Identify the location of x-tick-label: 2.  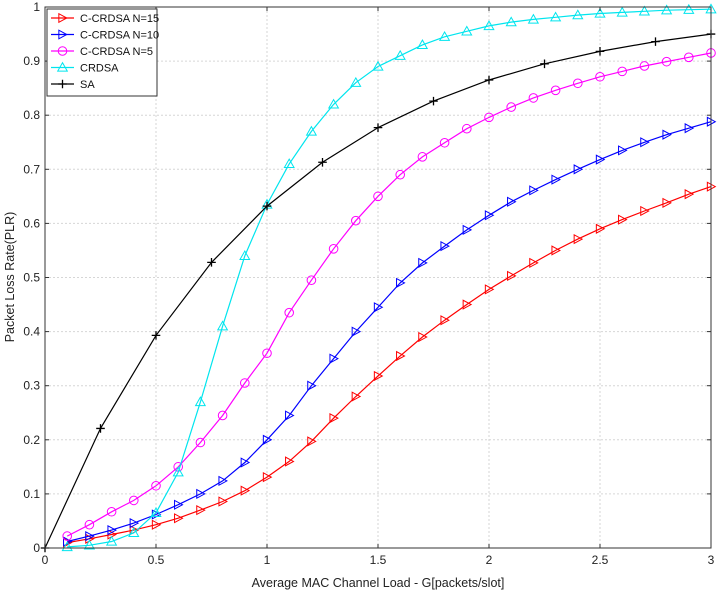
(489, 560).